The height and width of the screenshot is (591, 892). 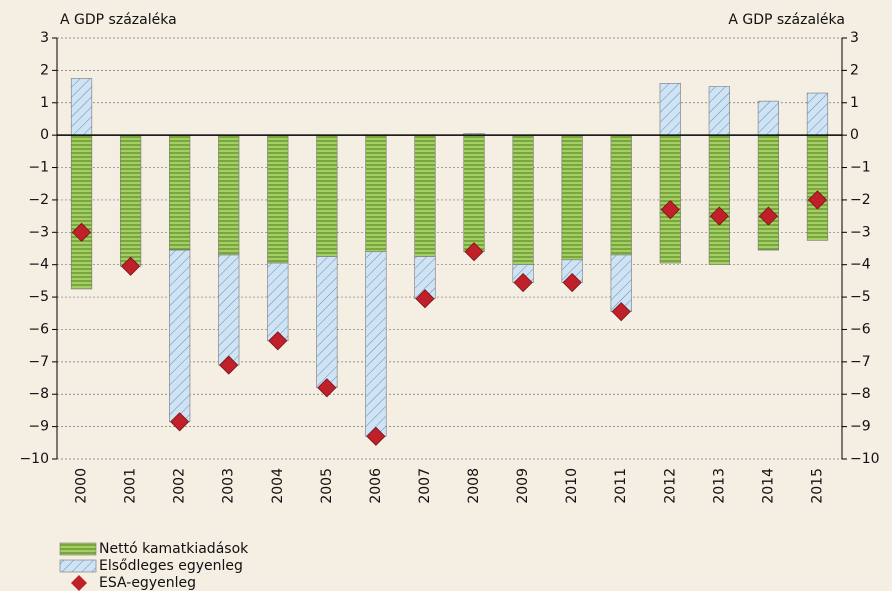 I want to click on y2-tick-label: −3, so click(x=860, y=232).